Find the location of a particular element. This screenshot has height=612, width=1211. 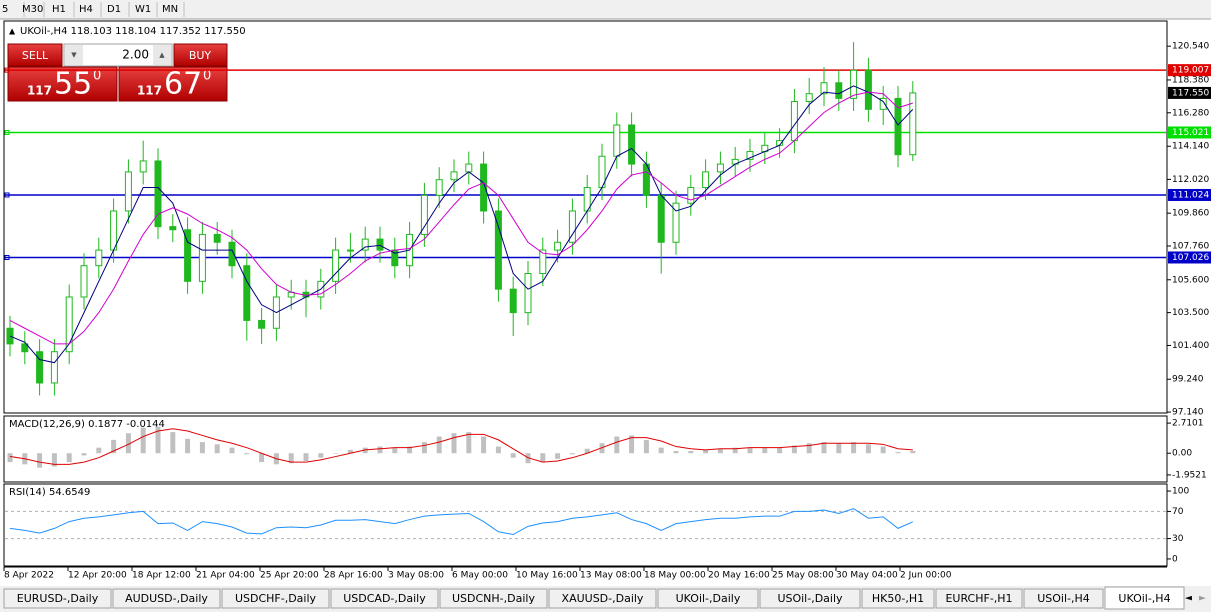

buy-price-main: 67 is located at coordinates (183, 84).